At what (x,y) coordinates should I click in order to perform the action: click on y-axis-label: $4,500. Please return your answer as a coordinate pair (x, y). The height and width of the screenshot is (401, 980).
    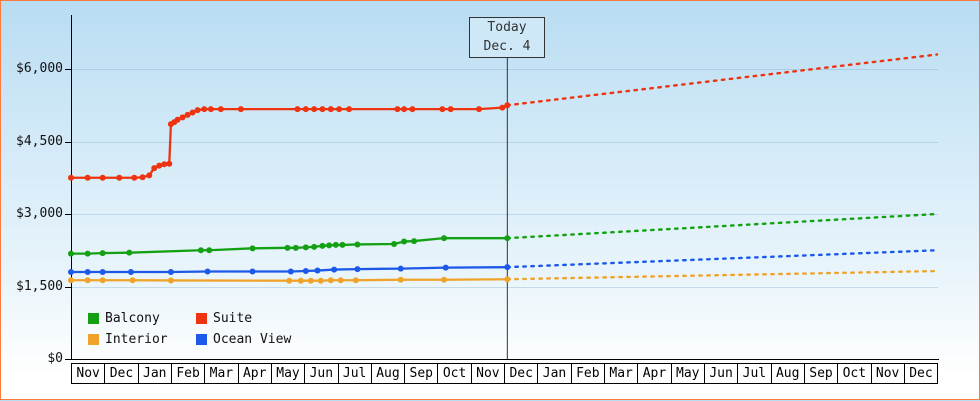
    Looking at the image, I should click on (39, 141).